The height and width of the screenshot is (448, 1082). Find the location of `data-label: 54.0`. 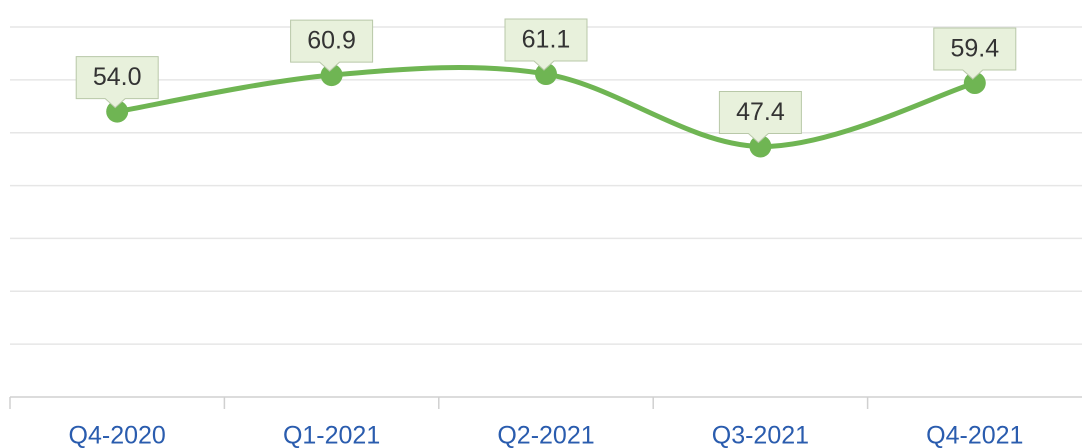

data-label: 54.0 is located at coordinates (117, 77).